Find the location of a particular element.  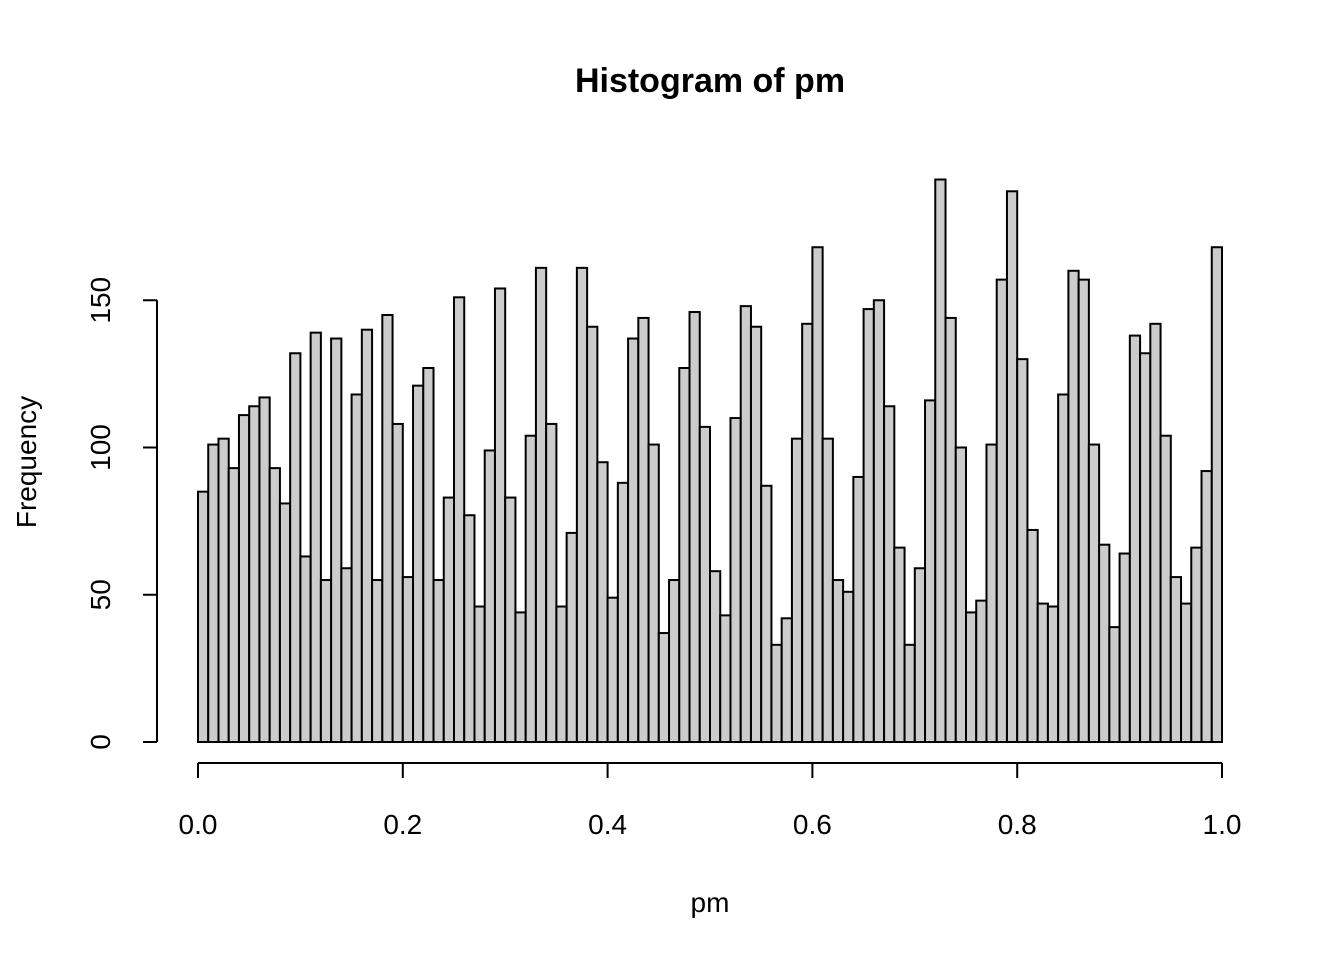

x-tick-label: 0.0 is located at coordinates (198, 824).